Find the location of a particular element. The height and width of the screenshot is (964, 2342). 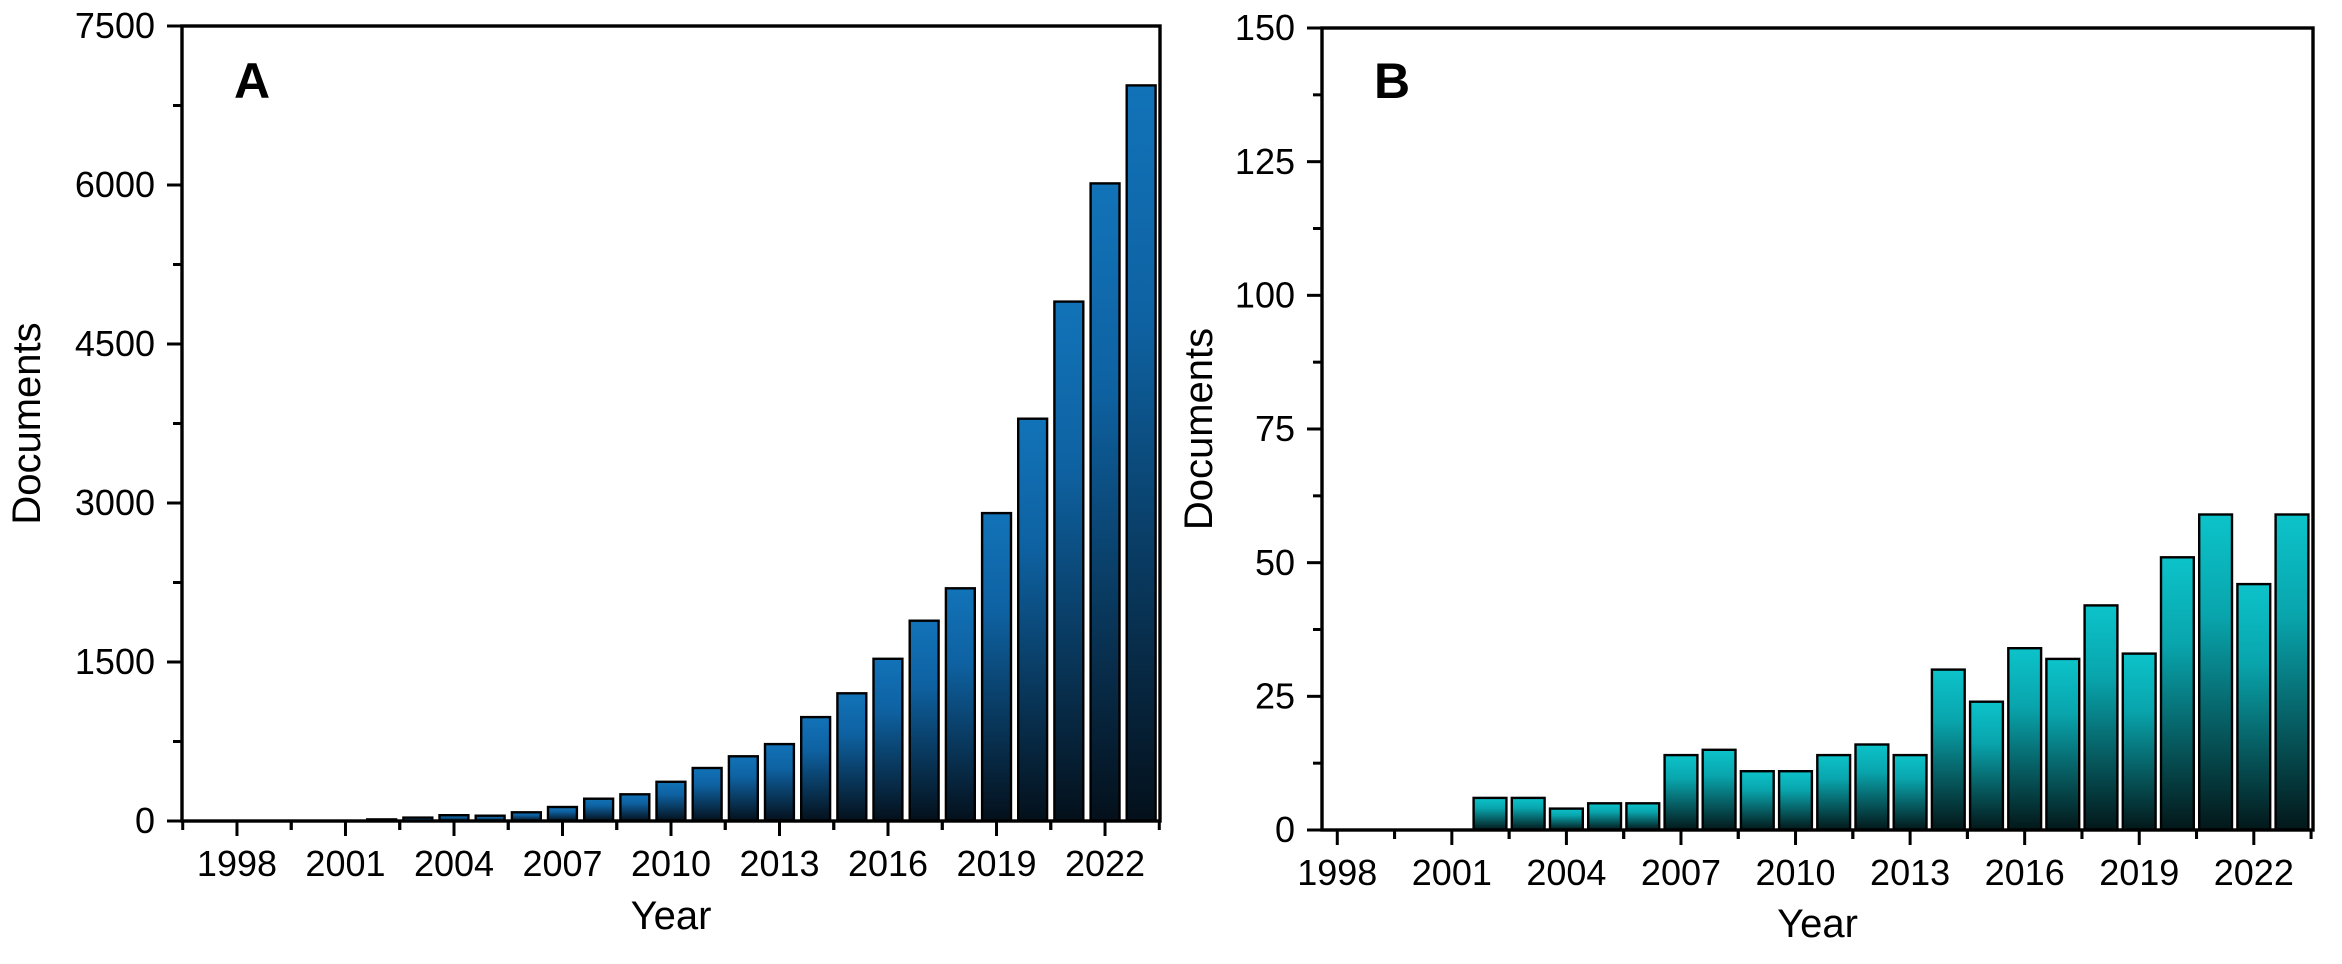

bar-2006 is located at coordinates (1643, 817).